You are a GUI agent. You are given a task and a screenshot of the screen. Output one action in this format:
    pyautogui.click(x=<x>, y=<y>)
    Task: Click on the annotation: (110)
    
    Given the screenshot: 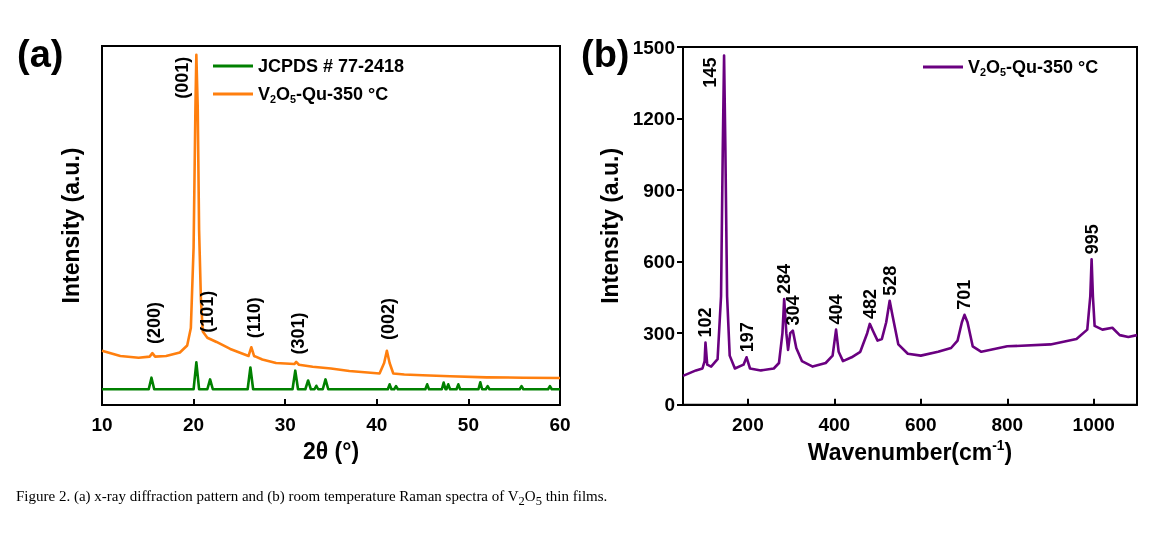 What is the action you would take?
    pyautogui.click(x=254, y=318)
    